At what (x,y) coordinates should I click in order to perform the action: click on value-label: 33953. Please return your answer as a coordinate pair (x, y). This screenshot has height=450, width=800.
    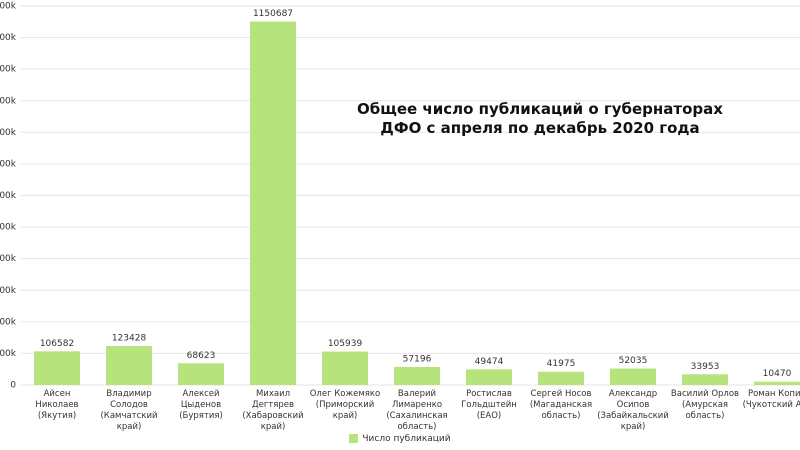
    Looking at the image, I should click on (705, 367).